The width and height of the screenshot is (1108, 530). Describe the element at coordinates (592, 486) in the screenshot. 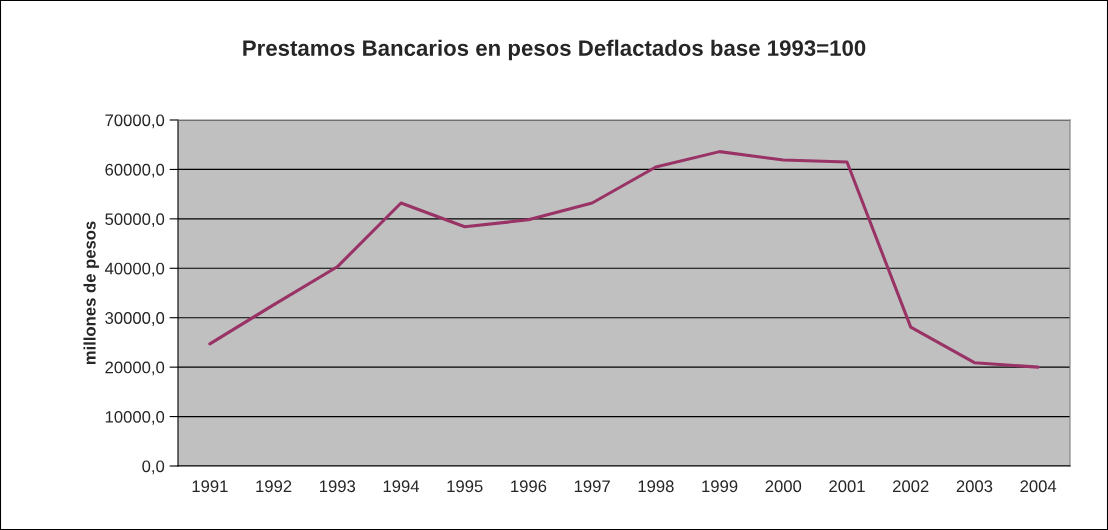

I see `x-tick-label: 1997` at that location.